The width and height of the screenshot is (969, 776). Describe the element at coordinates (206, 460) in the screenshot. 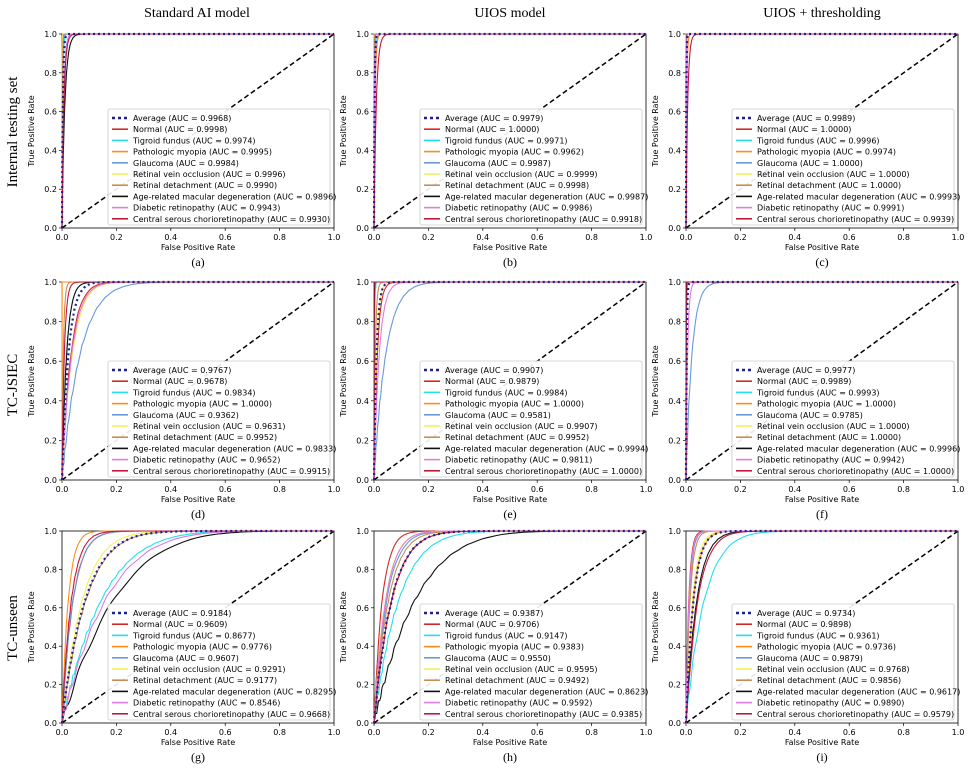

I see `legend-entry: Diabetic retinopathy (AUC = 0.9652)` at that location.